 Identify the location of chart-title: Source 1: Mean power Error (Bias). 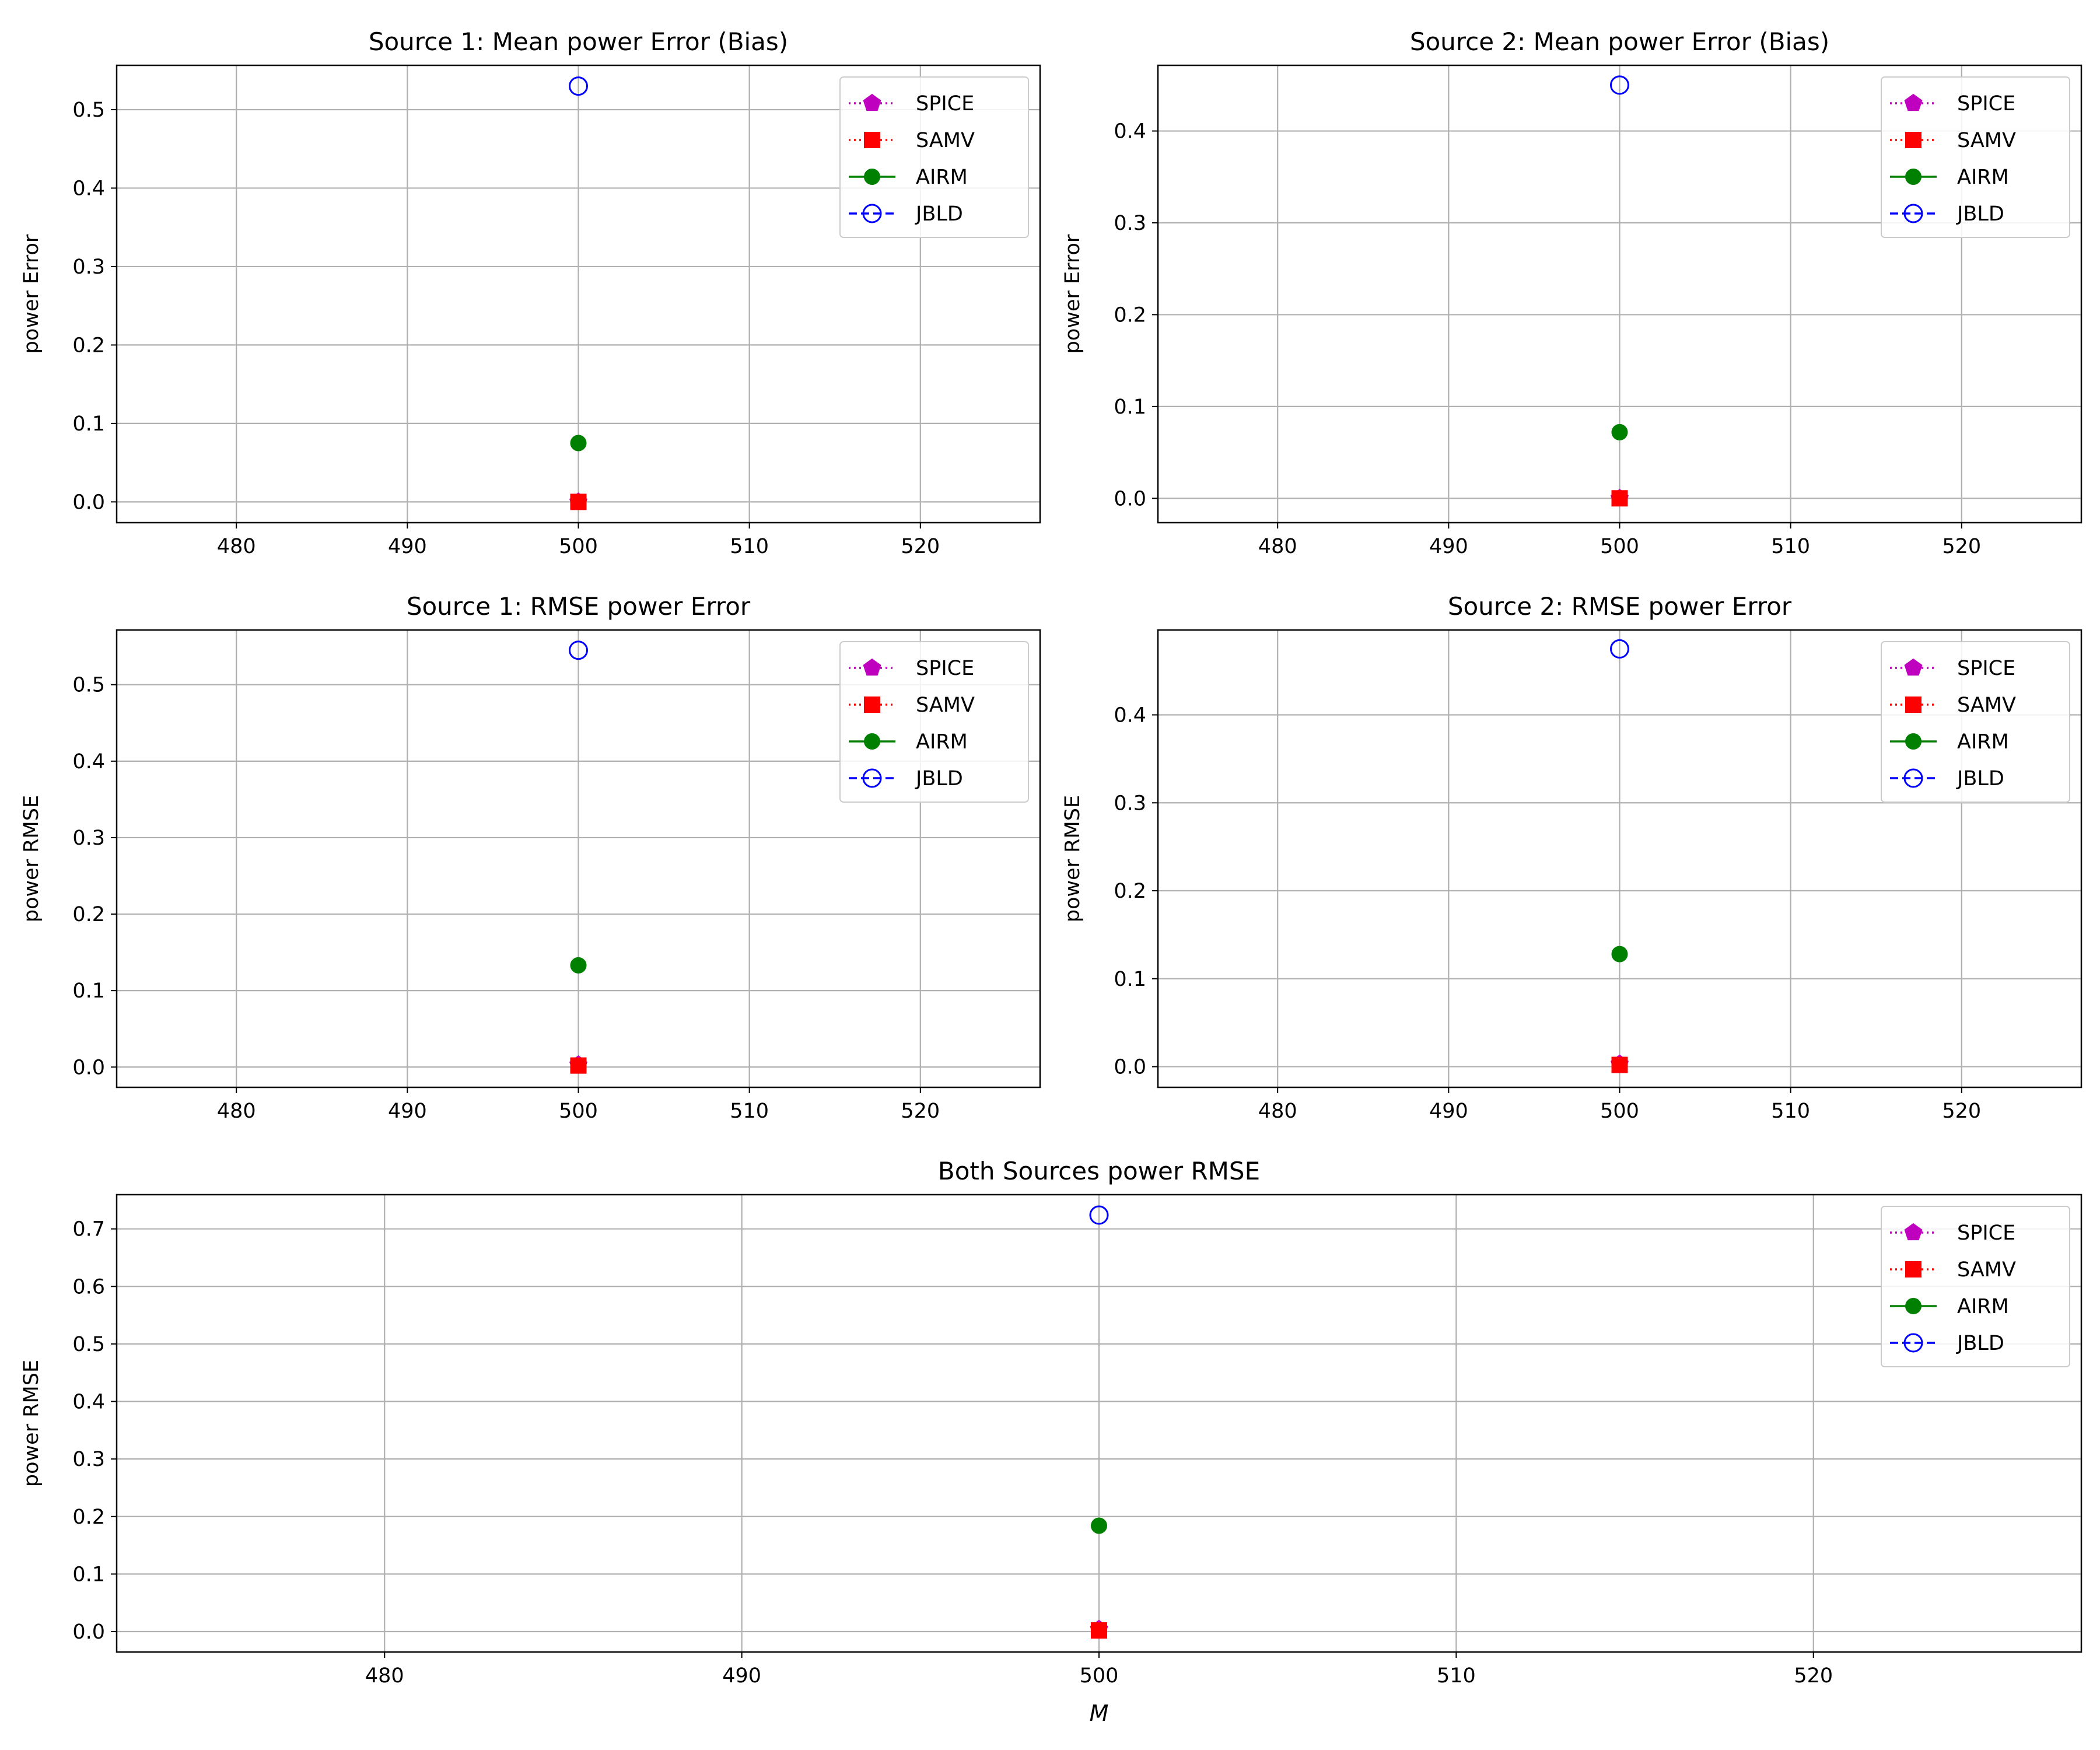
(578, 41).